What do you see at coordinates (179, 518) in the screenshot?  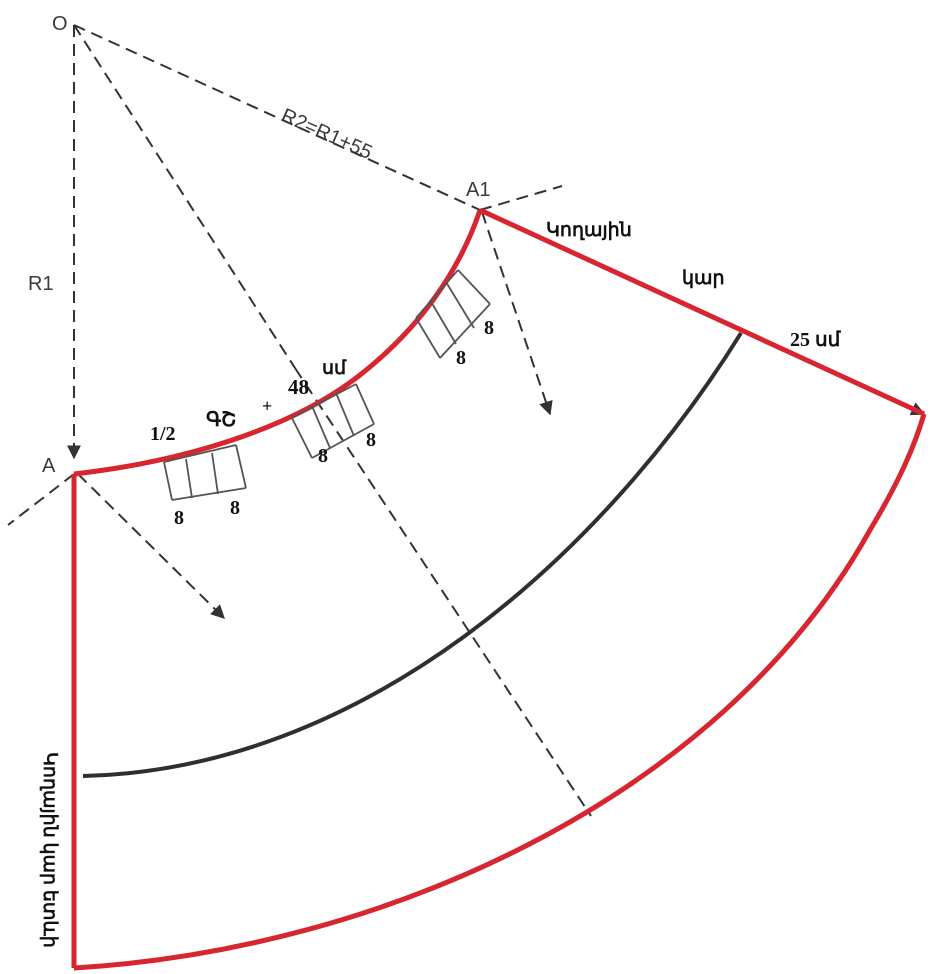 I see `pleat-depth-1: 8` at bounding box center [179, 518].